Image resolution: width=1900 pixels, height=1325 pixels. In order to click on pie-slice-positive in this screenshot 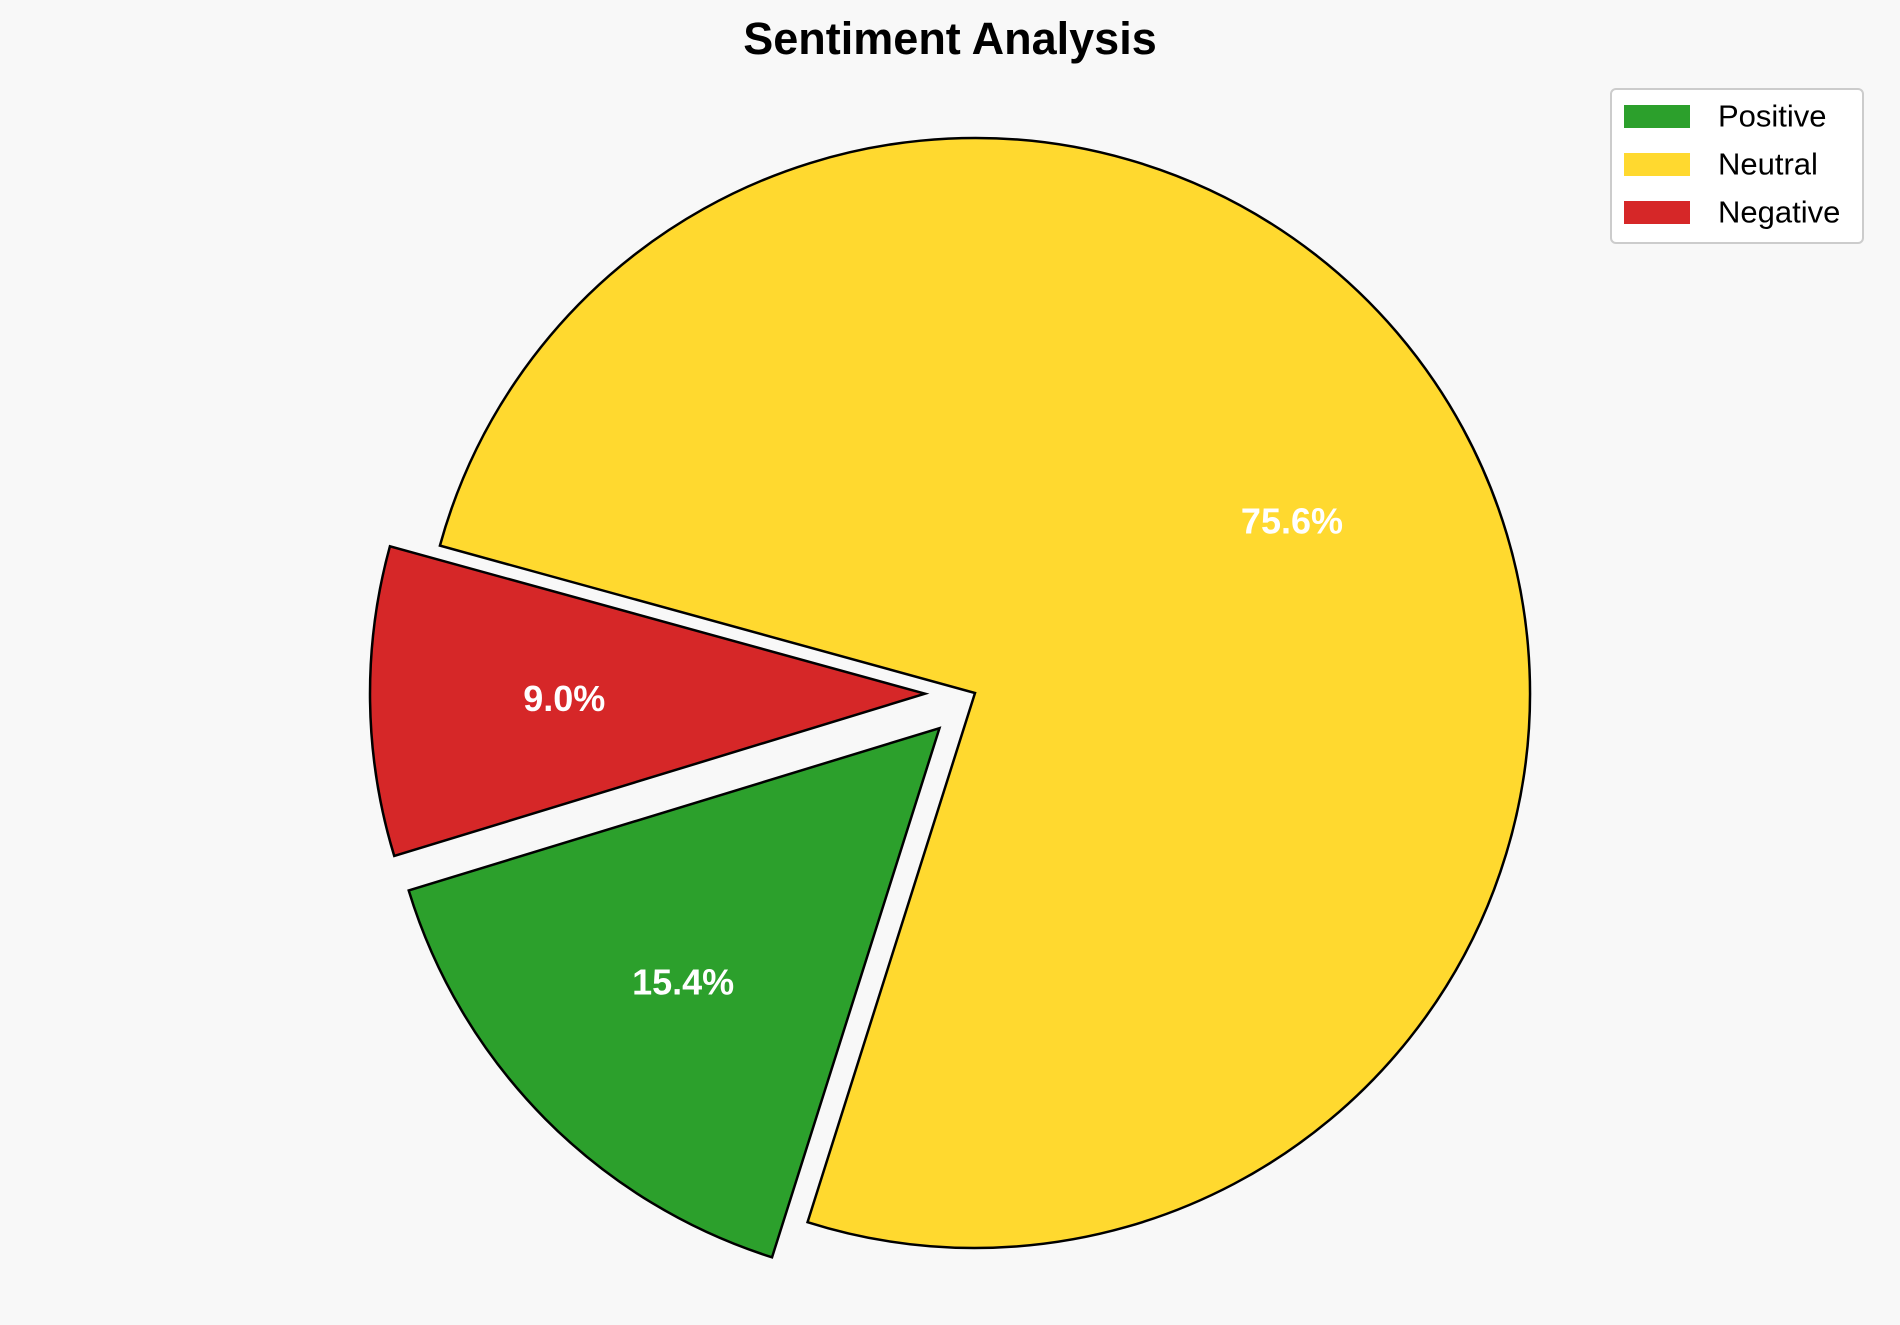, I will do `click(674, 992)`.